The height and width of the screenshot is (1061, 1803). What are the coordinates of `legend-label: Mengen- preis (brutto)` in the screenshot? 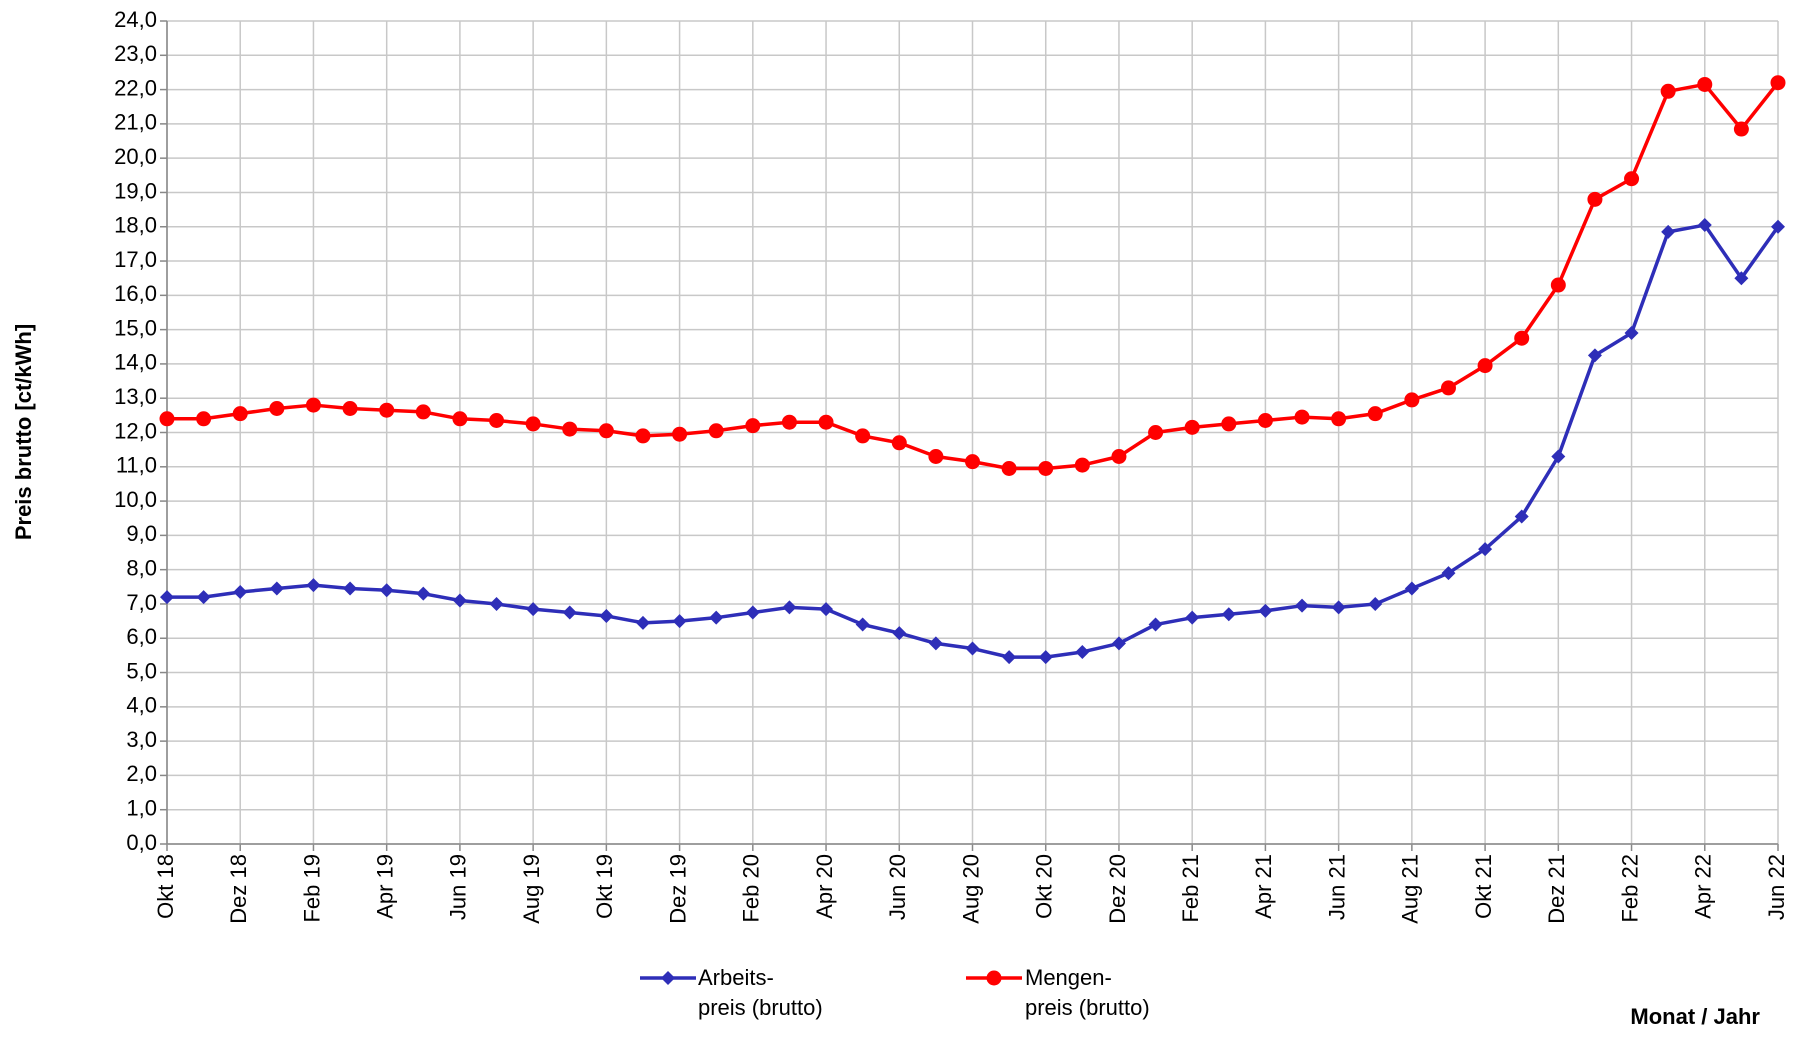 It's located at (1087, 992).